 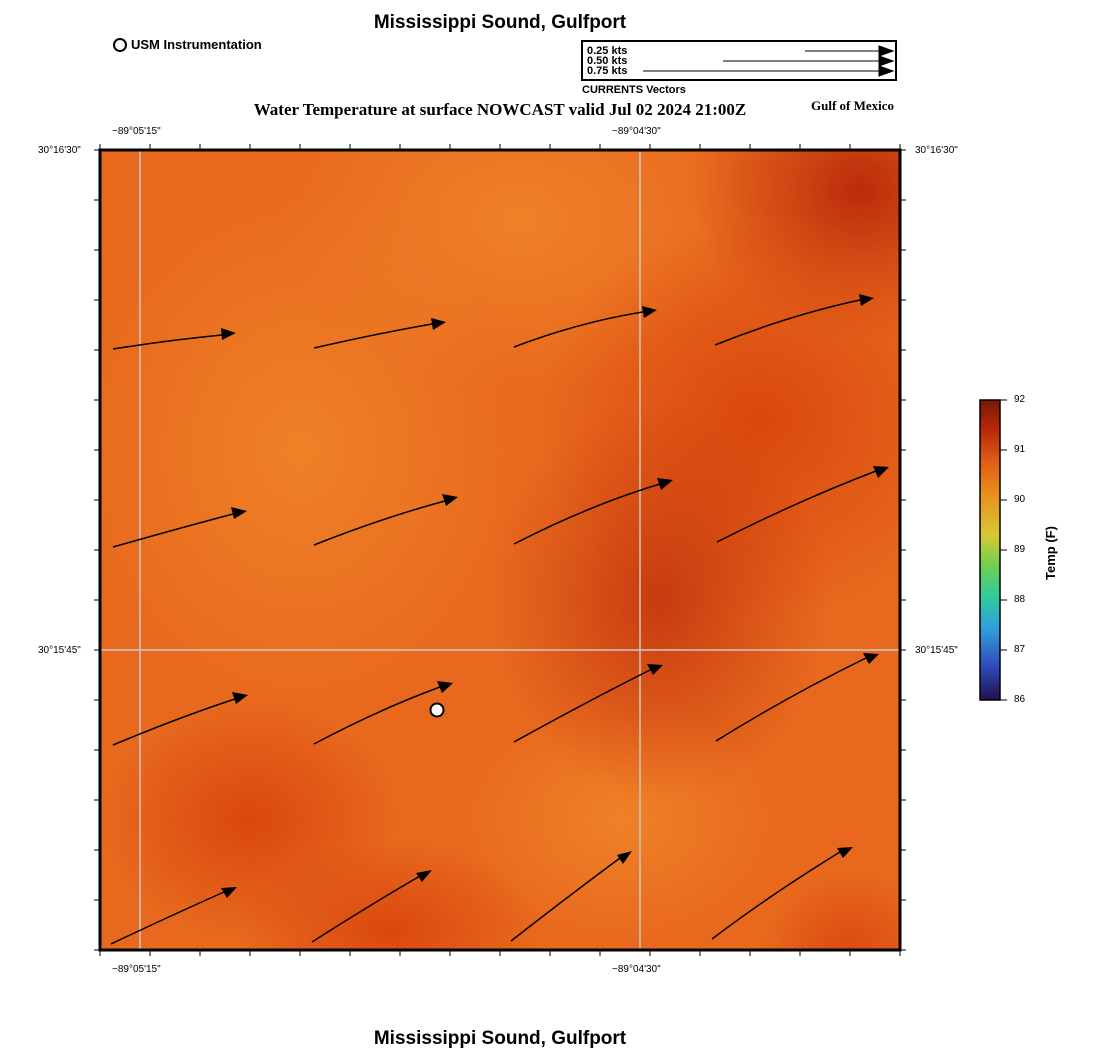 What do you see at coordinates (634, 90) in the screenshot?
I see `vector-legend-title: CURRENTS Vectors` at bounding box center [634, 90].